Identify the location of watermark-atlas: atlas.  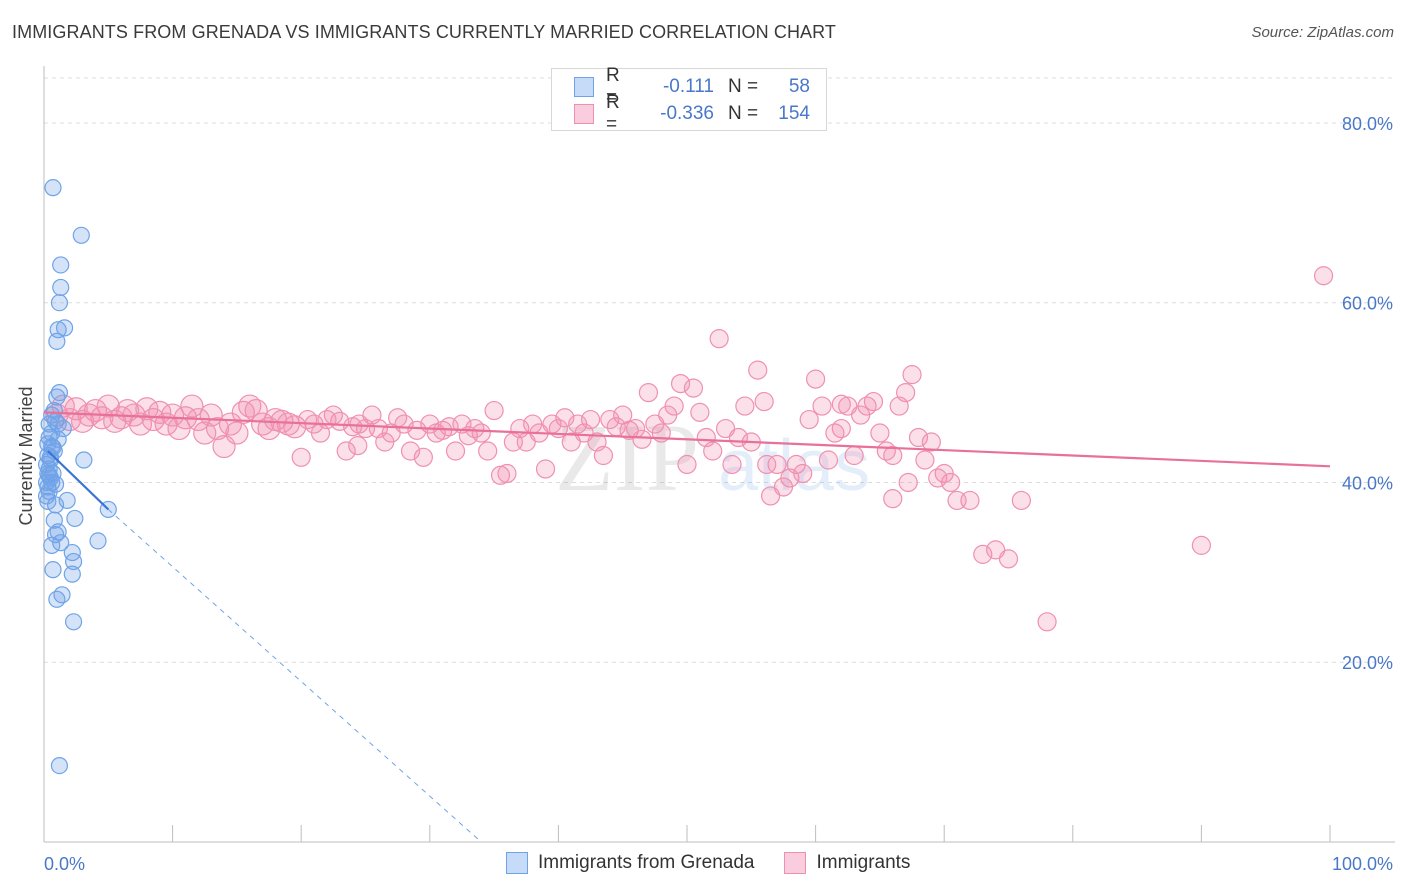
(794, 466).